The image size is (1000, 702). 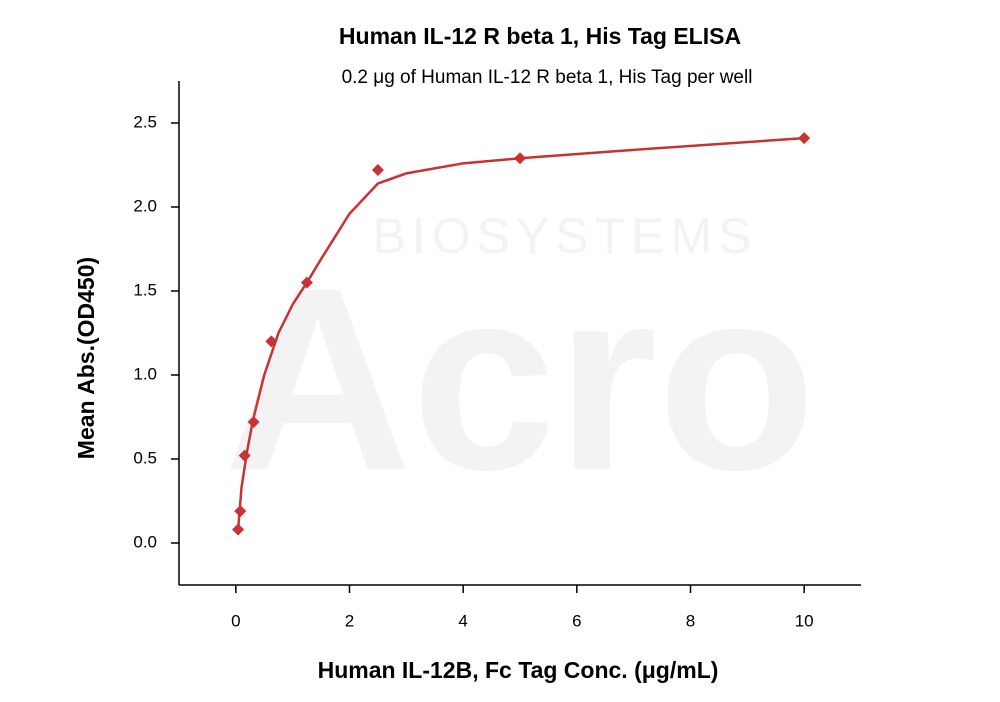 I want to click on y-tick-label: 2.0, so click(x=145, y=205).